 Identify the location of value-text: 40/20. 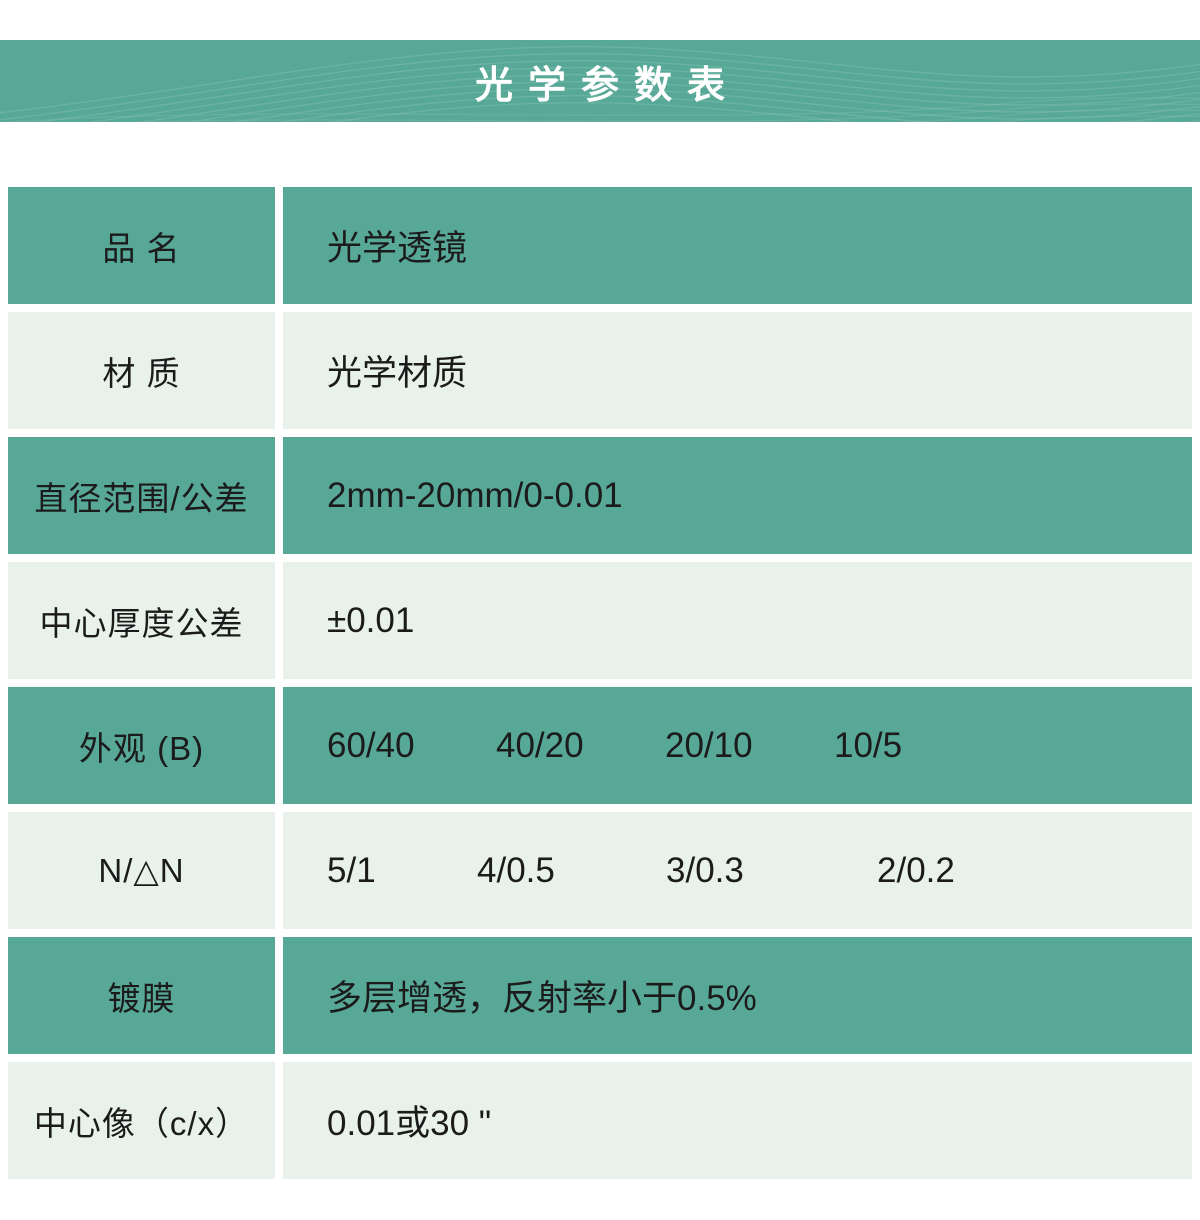
(540, 745).